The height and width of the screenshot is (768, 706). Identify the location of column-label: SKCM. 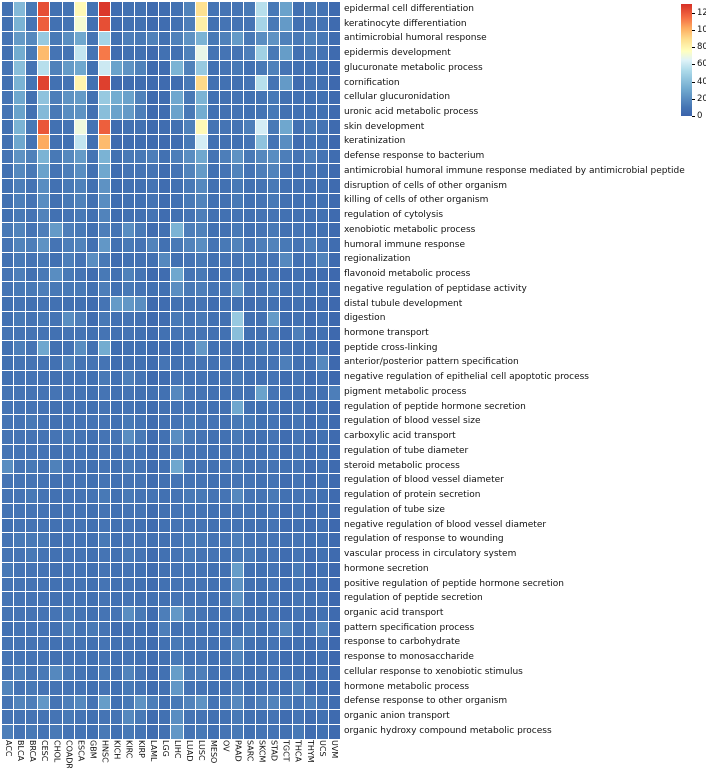
(262, 751).